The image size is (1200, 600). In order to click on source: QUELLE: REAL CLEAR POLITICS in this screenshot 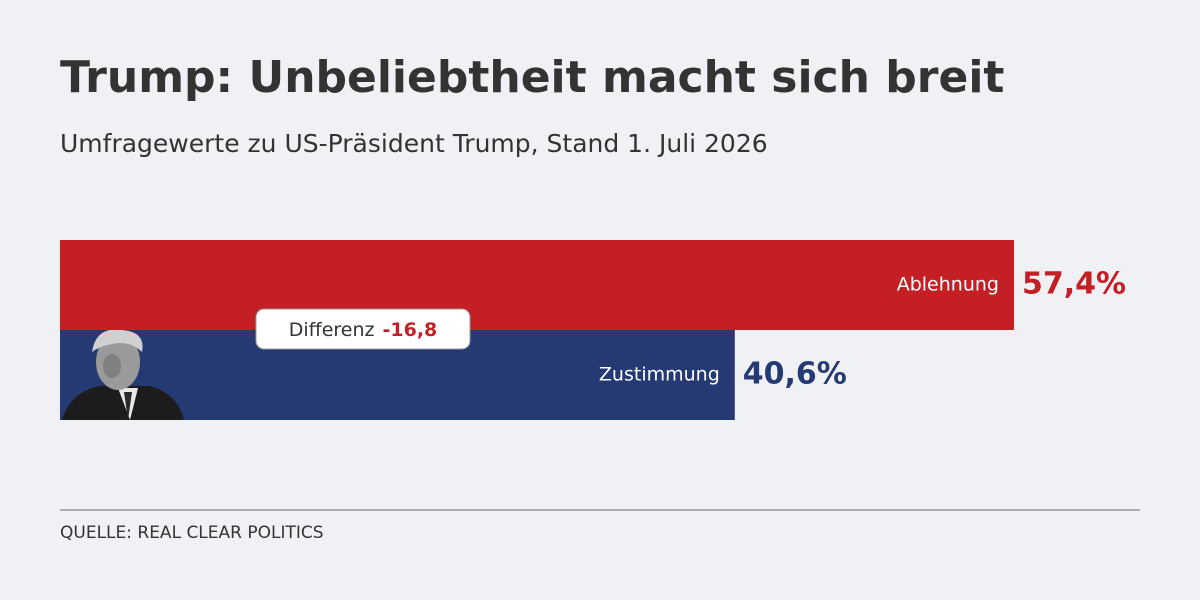, I will do `click(192, 533)`.